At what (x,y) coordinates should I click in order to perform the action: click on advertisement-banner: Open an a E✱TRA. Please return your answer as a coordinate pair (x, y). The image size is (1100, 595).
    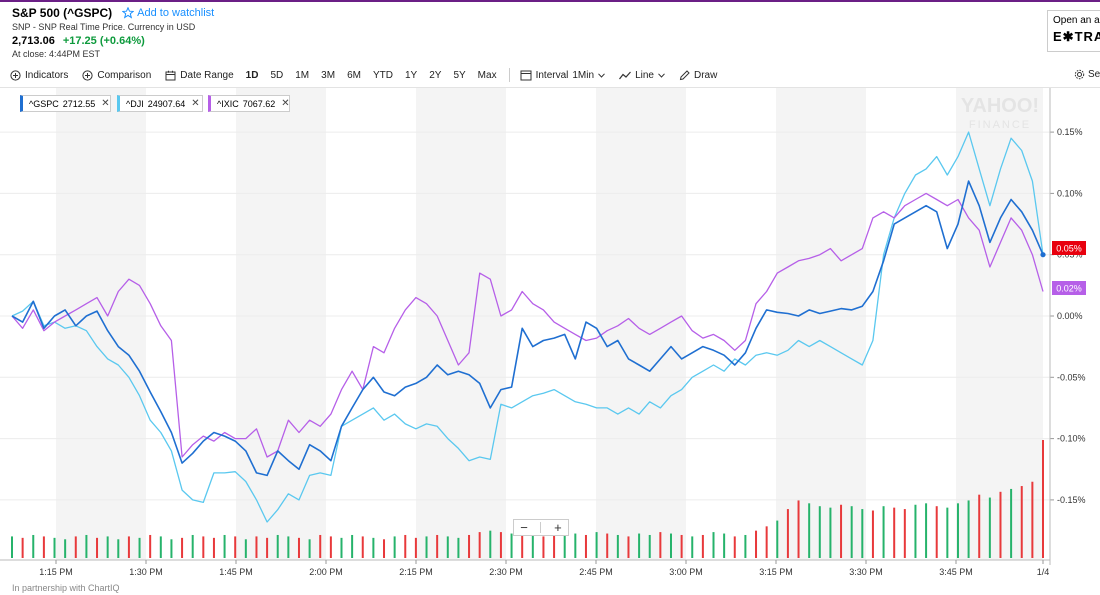
    Looking at the image, I should click on (1073, 31).